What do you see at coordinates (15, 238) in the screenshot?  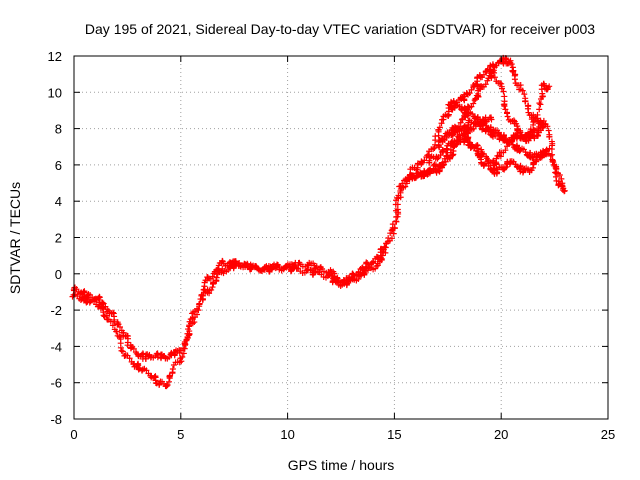 I see `y-axis-title: SDTVAR / TECUs` at bounding box center [15, 238].